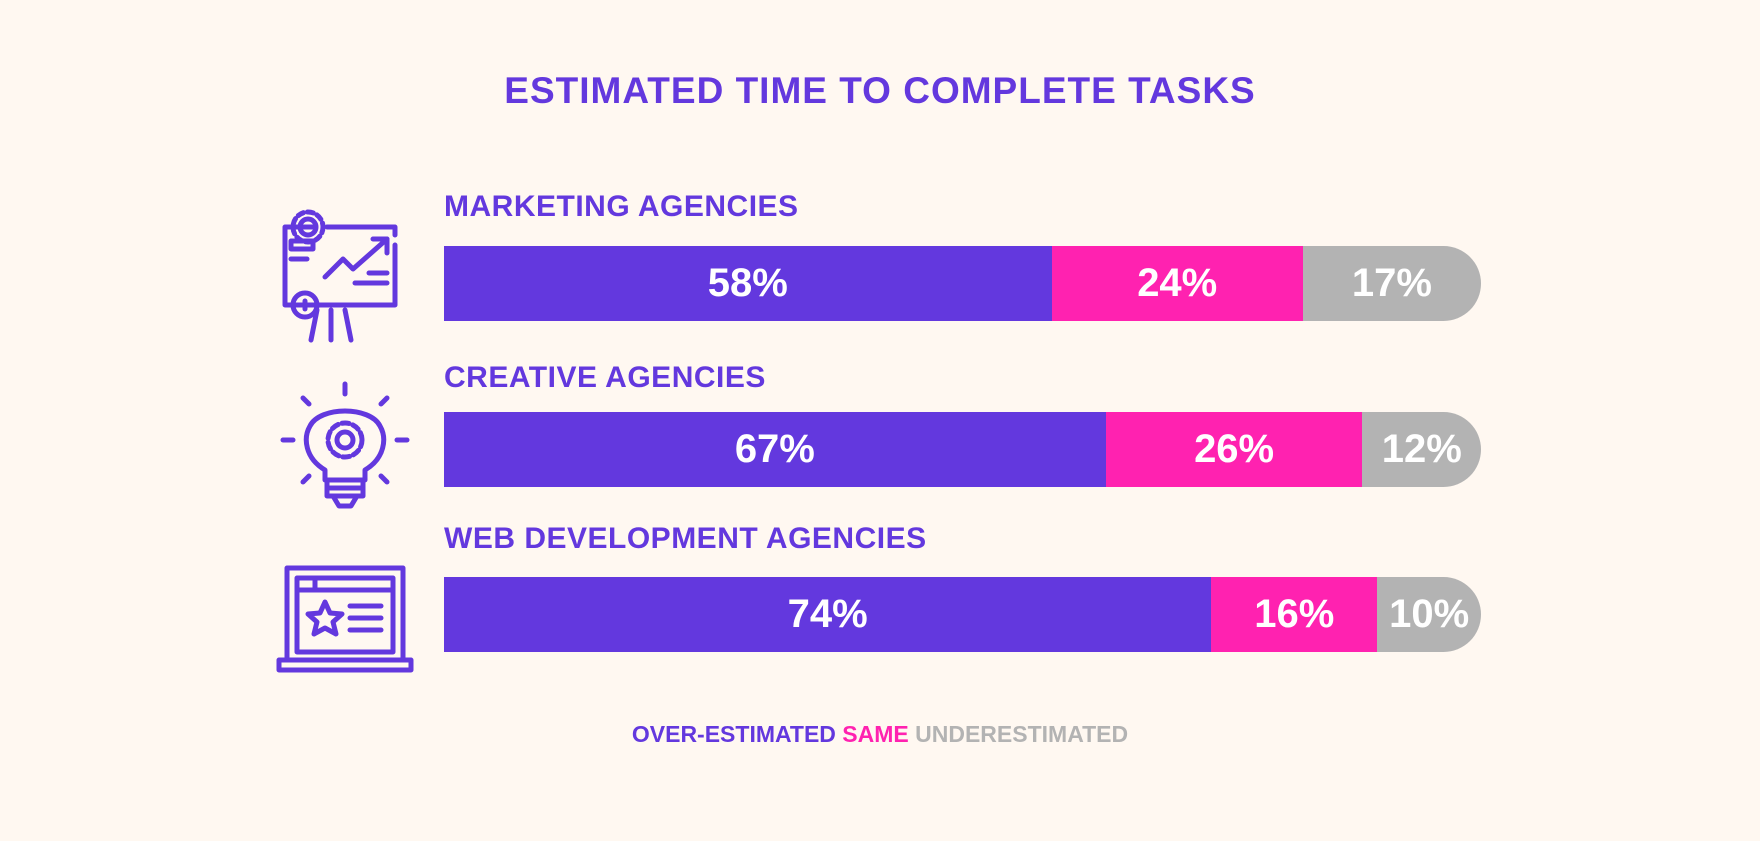  What do you see at coordinates (875, 734) in the screenshot?
I see `legend-same: SAME` at bounding box center [875, 734].